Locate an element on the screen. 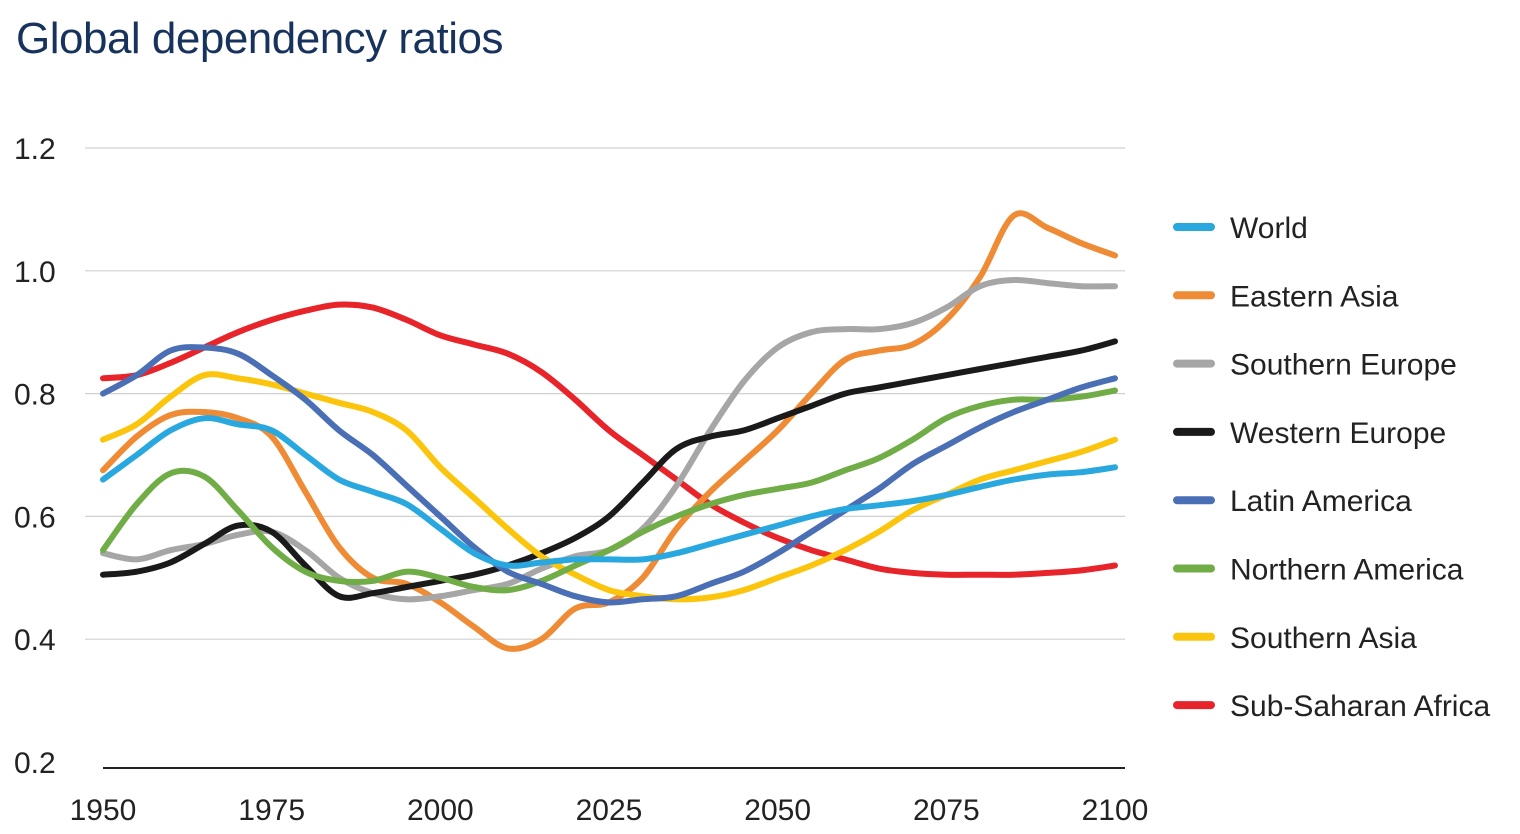 This screenshot has width=1520, height=834. legend-item-northern-america: Northern America is located at coordinates (1318, 570).